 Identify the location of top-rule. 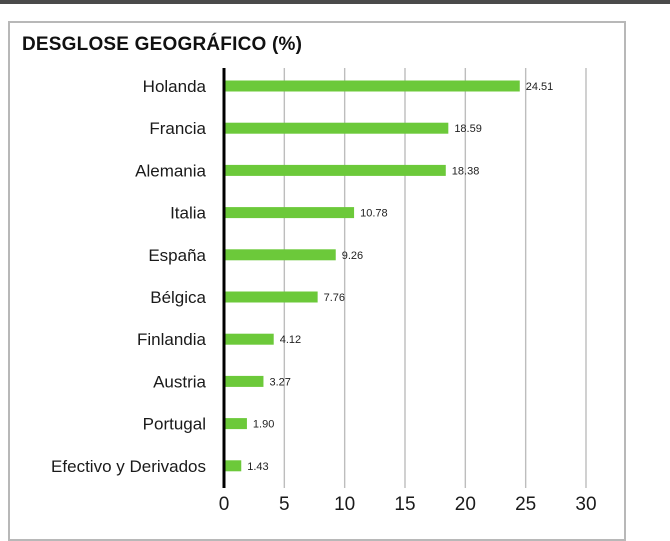
(335, 2).